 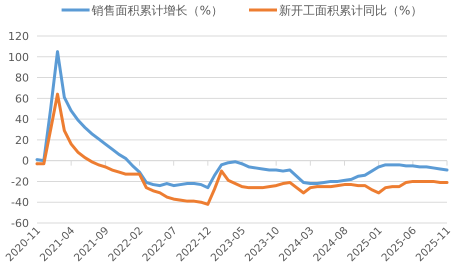 I want to click on y-tick-label: 80, so click(x=22, y=78).